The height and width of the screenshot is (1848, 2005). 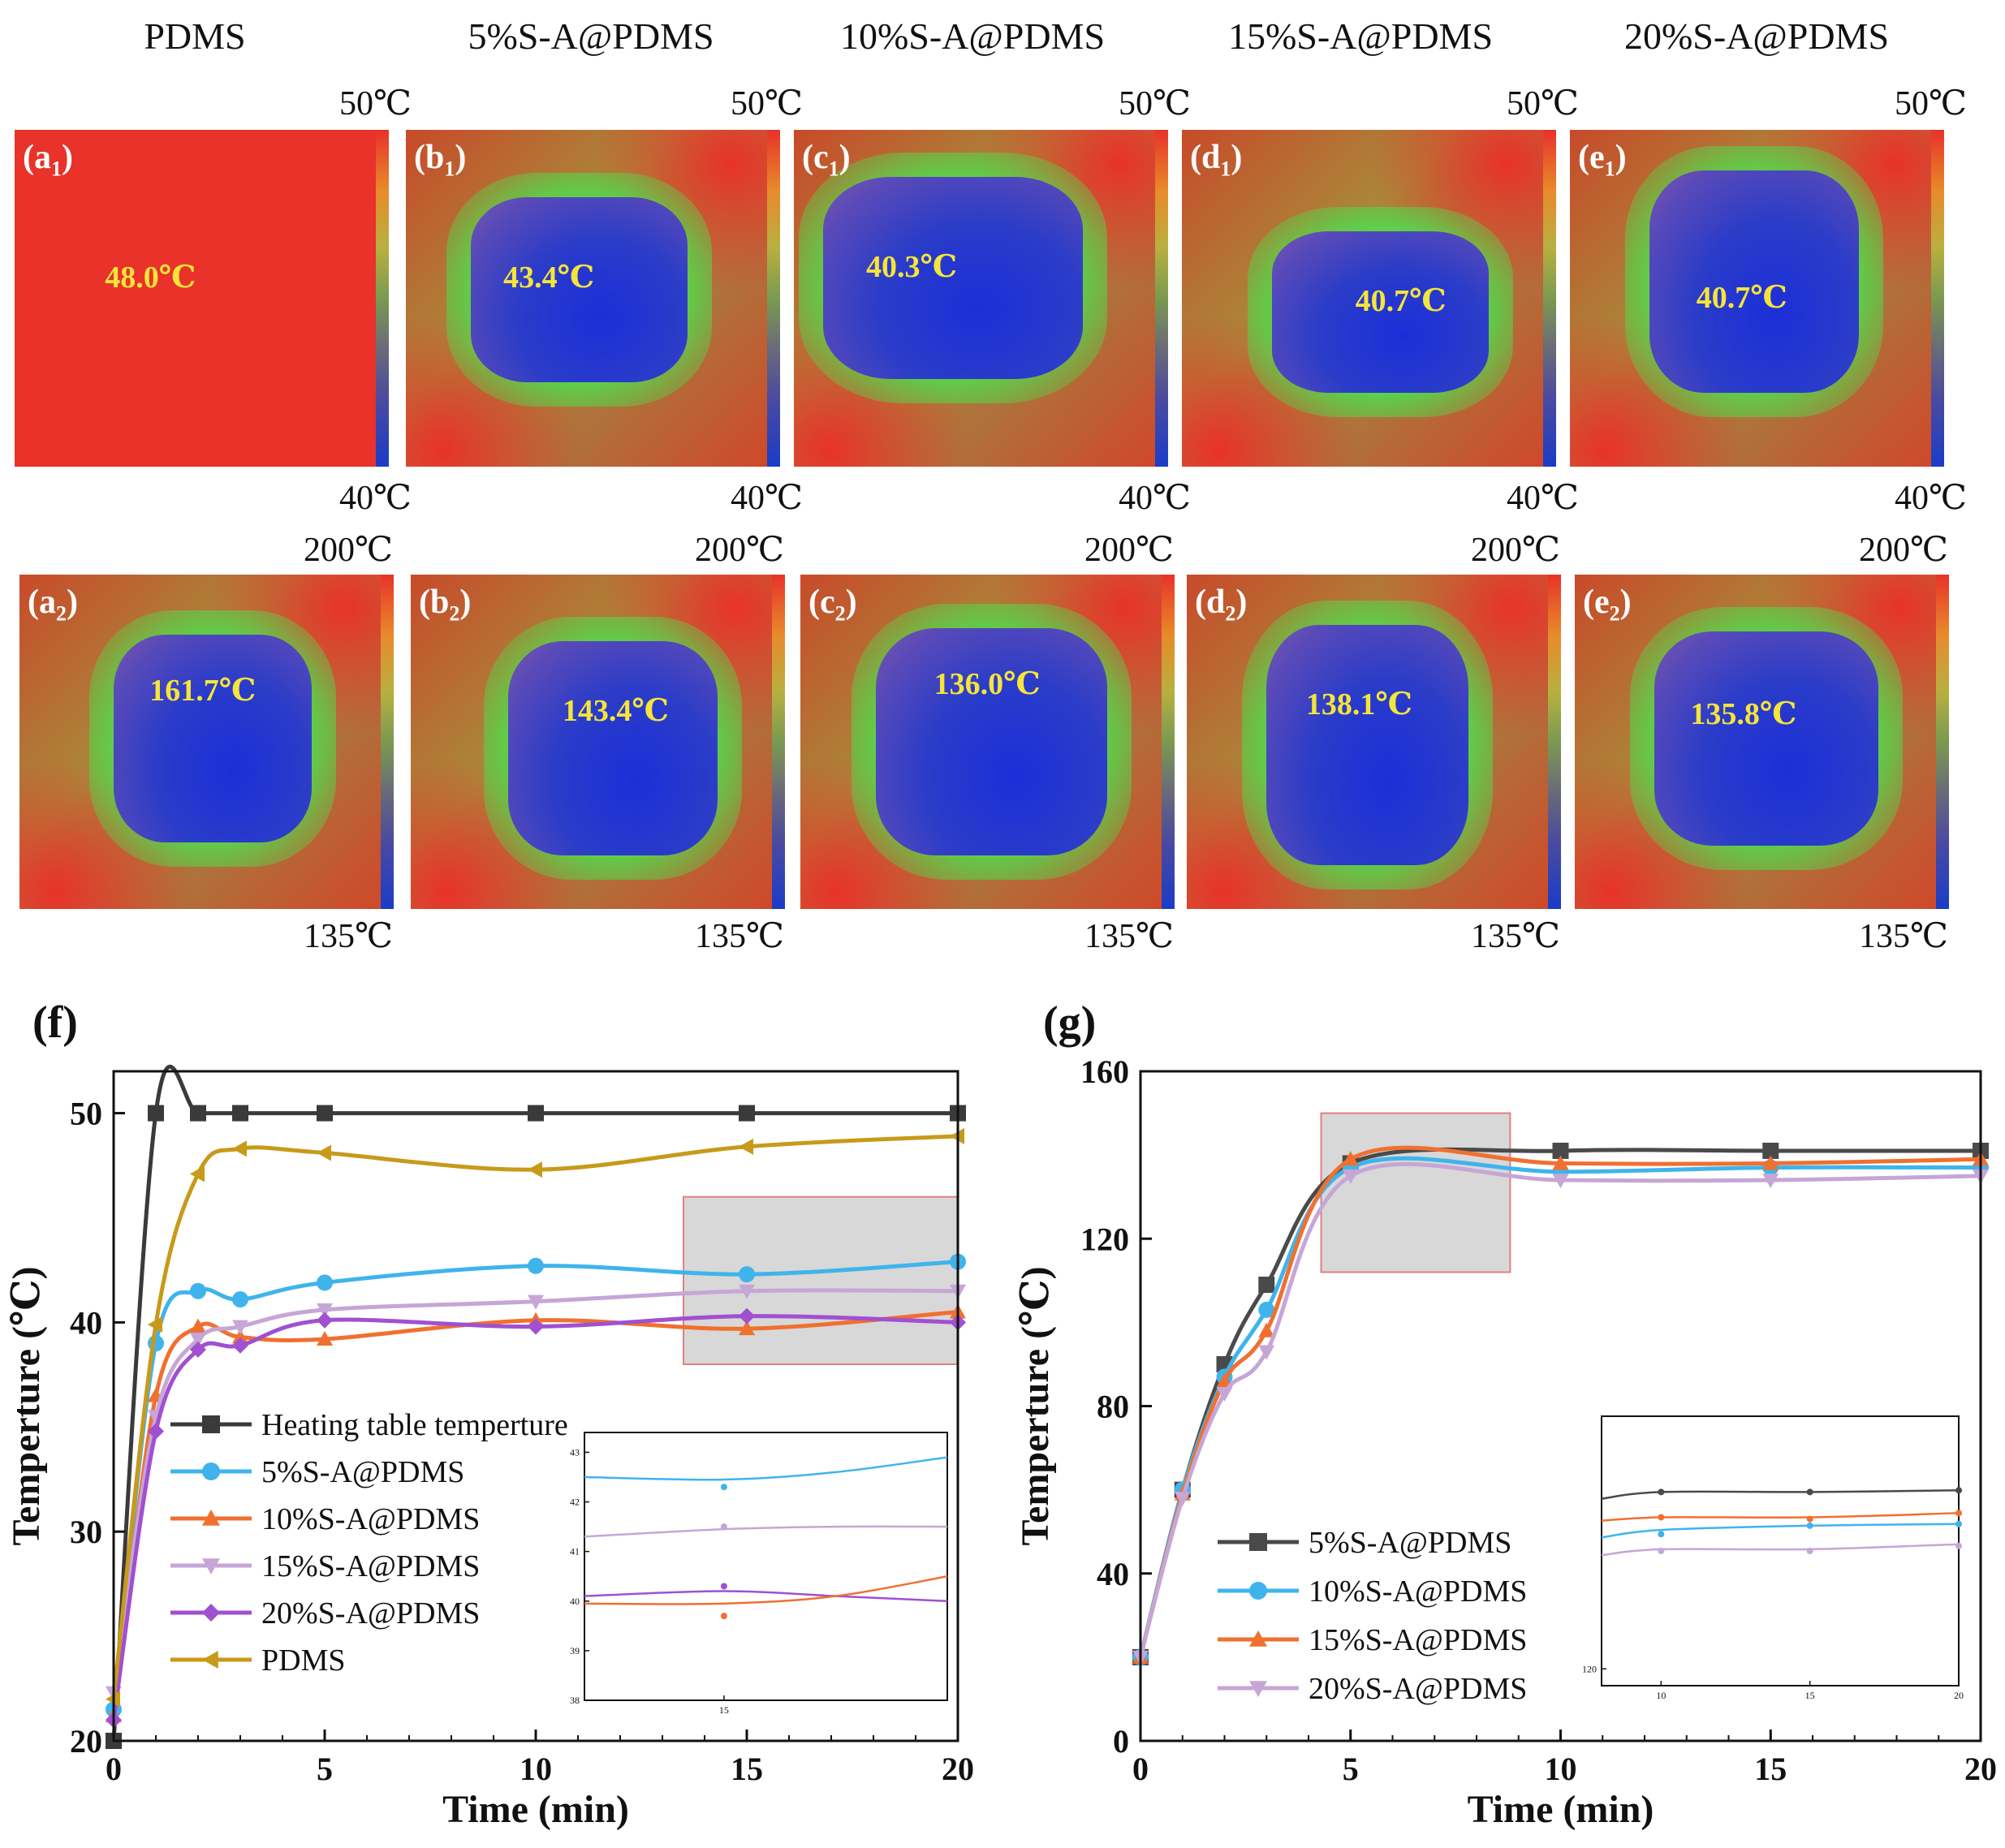 What do you see at coordinates (1418, 1689) in the screenshot?
I see `legend-label: 20%S-A@PDMS` at bounding box center [1418, 1689].